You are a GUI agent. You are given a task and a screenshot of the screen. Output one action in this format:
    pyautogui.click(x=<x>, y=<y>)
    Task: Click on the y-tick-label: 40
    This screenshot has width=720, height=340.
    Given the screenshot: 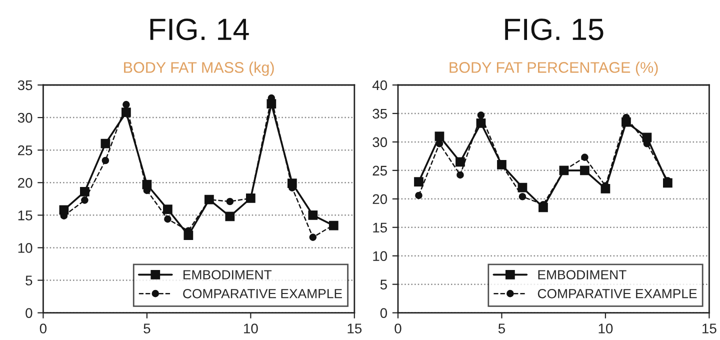 What is the action you would take?
    pyautogui.click(x=380, y=85)
    